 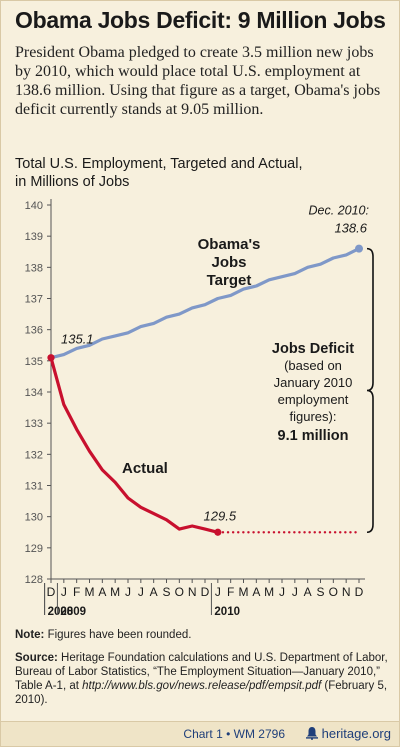 I want to click on target-series-label: Target, so click(x=229, y=280).